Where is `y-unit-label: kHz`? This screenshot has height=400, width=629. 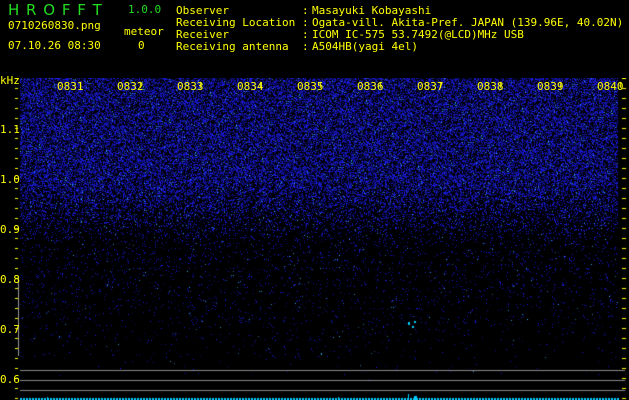 y-unit-label: kHz is located at coordinates (10, 80).